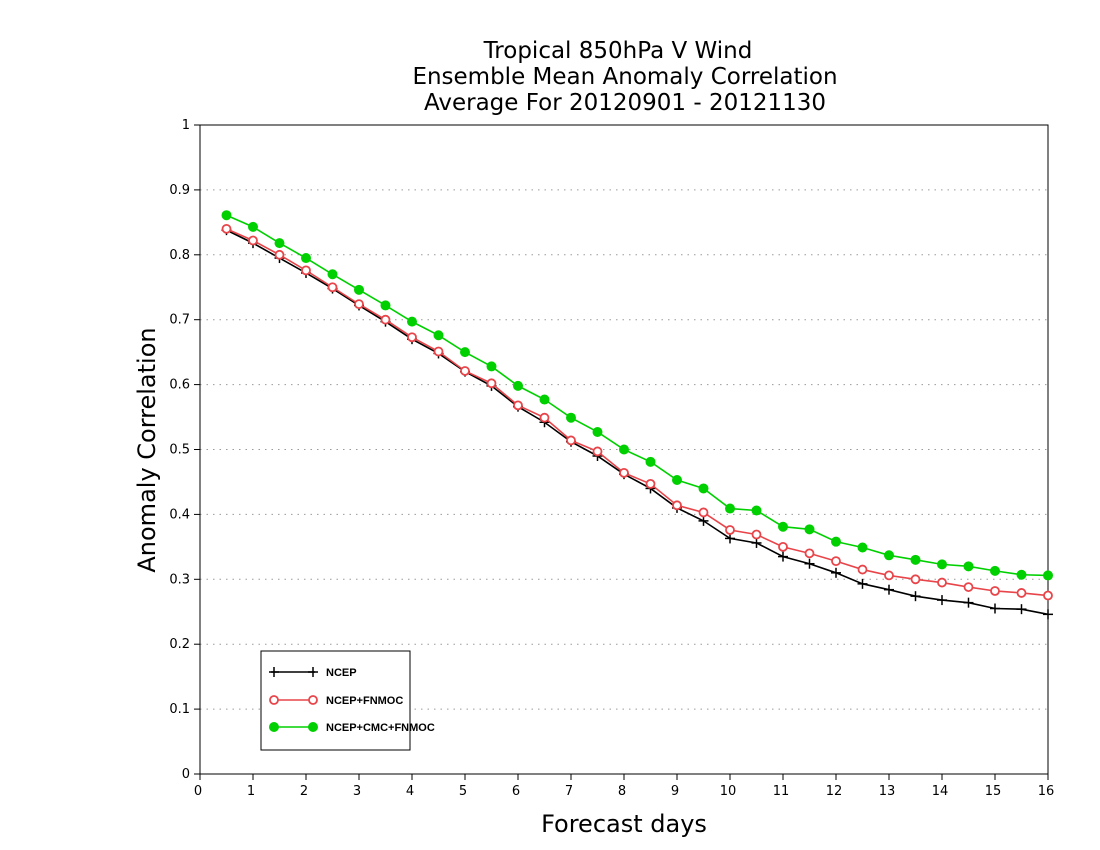  Describe the element at coordinates (357, 791) in the screenshot. I see `x-tick-label: 3` at that location.